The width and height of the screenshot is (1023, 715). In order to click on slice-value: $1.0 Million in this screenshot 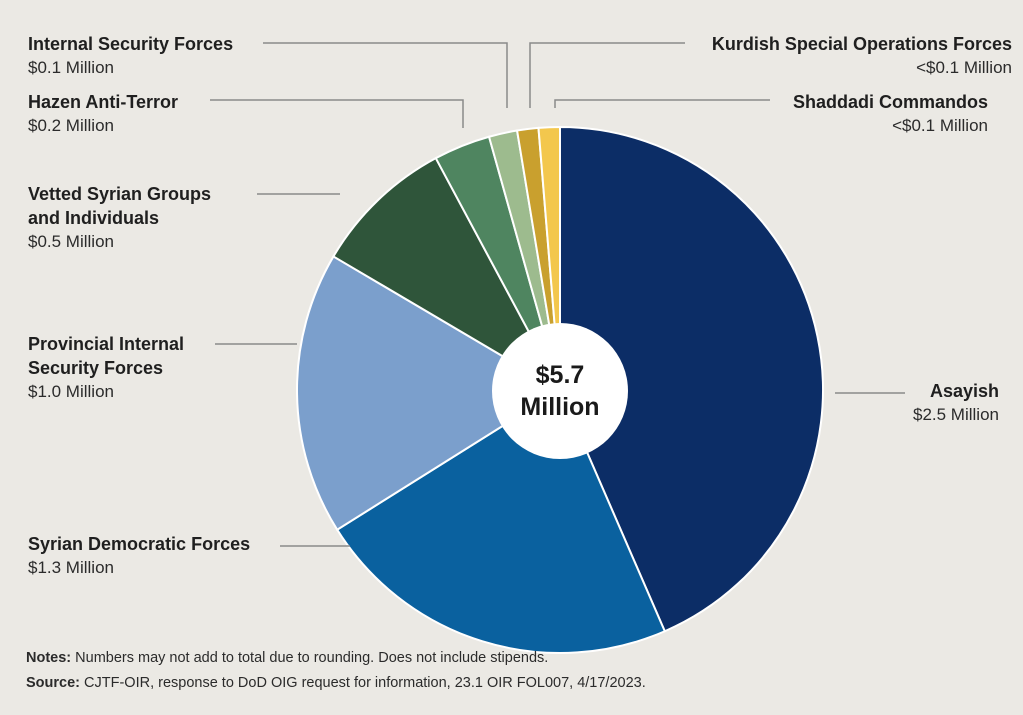, I will do `click(71, 391)`.